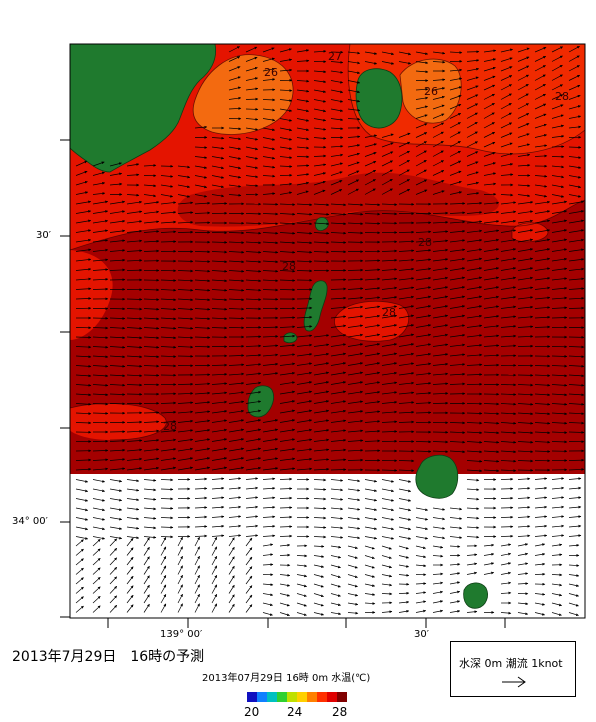 Image resolution: width=596 pixels, height=722 pixels. Describe the element at coordinates (379, 98) in the screenshot. I see `oshima-island` at that location.